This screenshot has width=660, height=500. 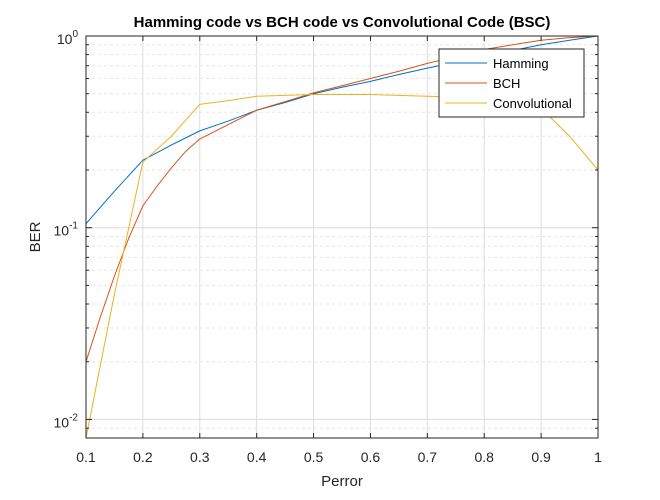 What do you see at coordinates (532, 103) in the screenshot?
I see `legend-label: Convolutional` at bounding box center [532, 103].